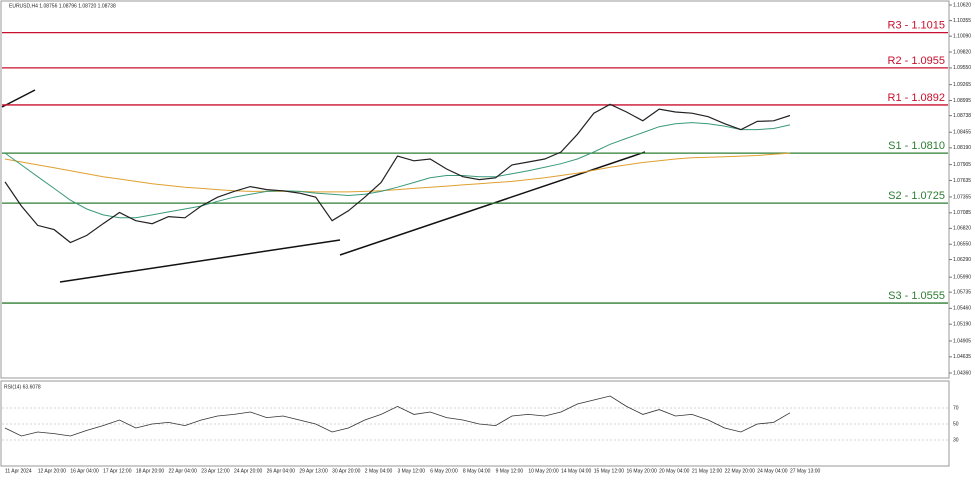 The height and width of the screenshot is (482, 975). I want to click on x-tick-label: 16 Apr 04:00, so click(84, 471).